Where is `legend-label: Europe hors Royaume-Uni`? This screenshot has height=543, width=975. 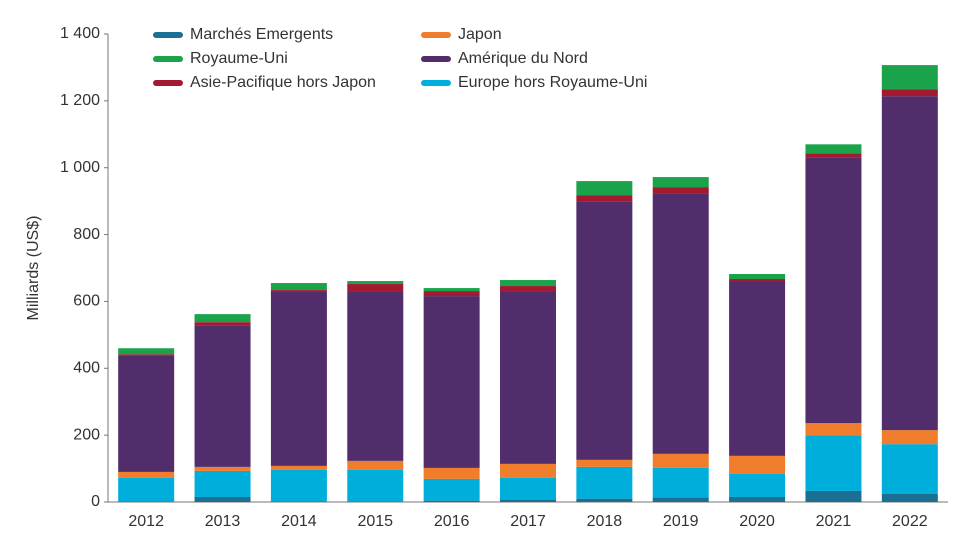
legend-label: Europe hors Royaume-Uni is located at coordinates (552, 82).